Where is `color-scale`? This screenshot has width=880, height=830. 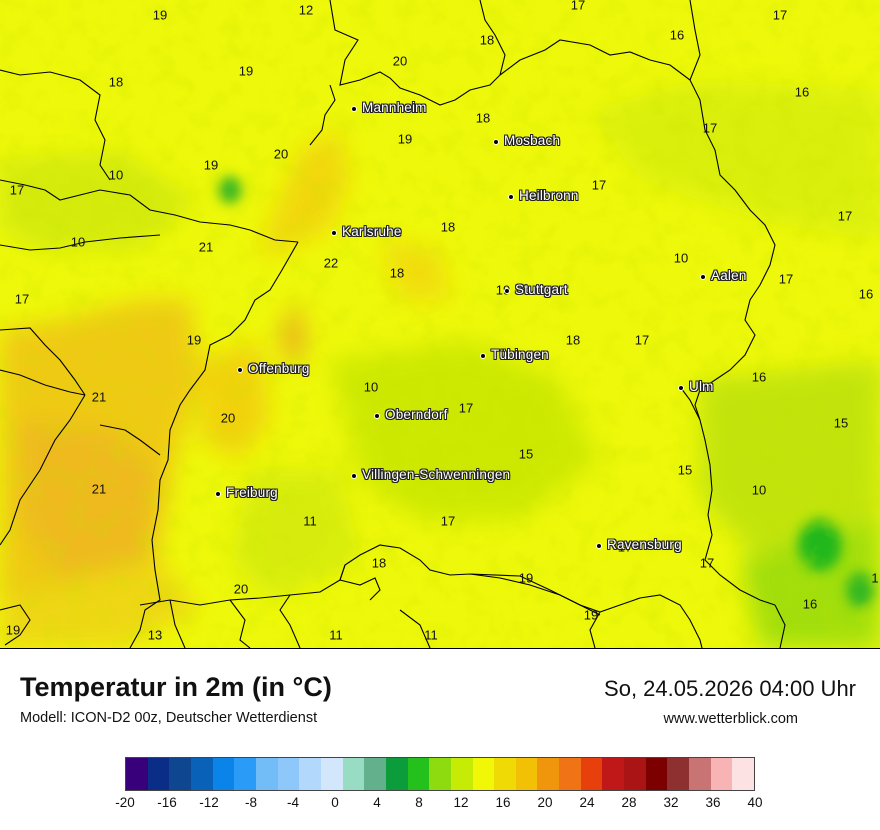
color-scale is located at coordinates (440, 774).